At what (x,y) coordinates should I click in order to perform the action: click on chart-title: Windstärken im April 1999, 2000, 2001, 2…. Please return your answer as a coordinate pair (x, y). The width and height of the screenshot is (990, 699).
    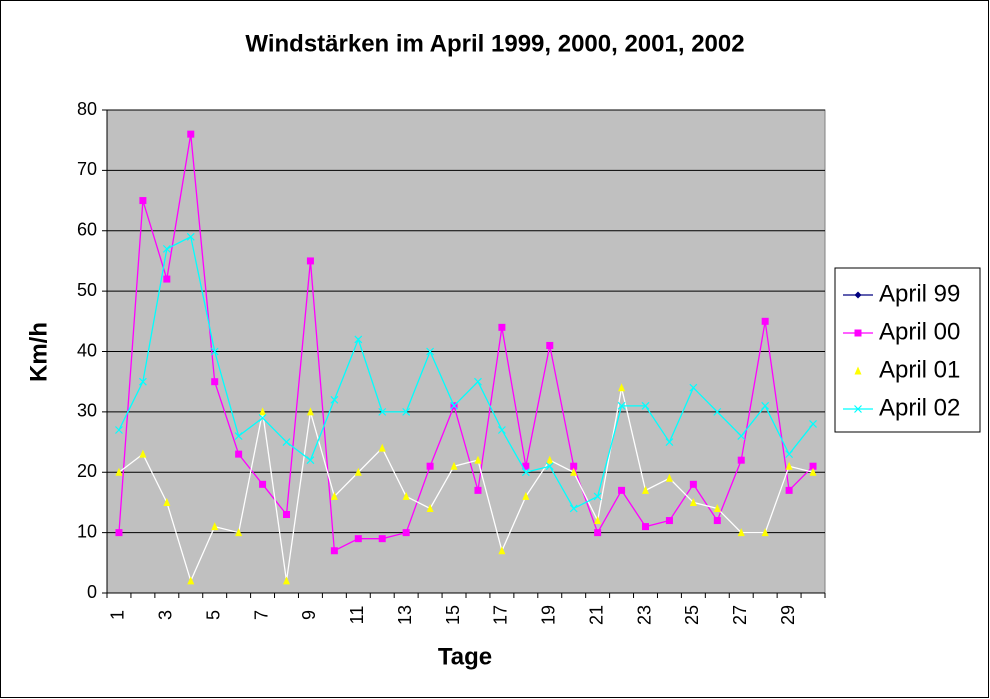
    Looking at the image, I should click on (494, 43).